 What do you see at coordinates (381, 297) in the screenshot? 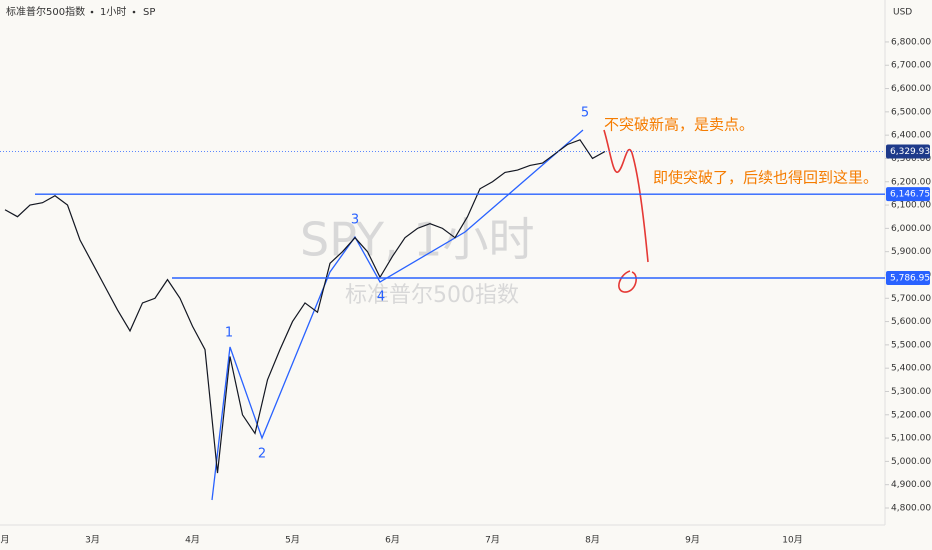
I see `wave-label: 4` at bounding box center [381, 297].